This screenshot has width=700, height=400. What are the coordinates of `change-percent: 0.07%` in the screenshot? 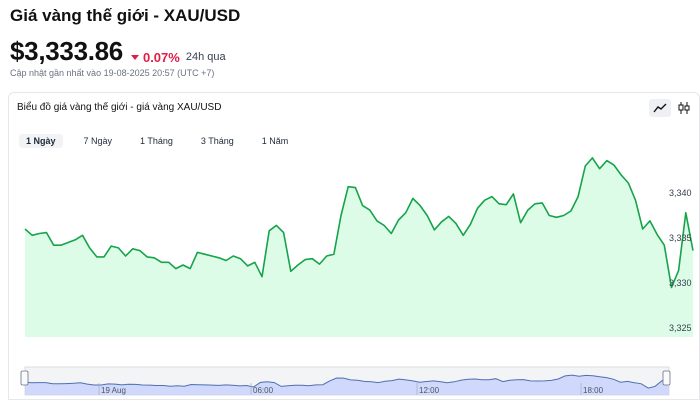 It's located at (161, 57).